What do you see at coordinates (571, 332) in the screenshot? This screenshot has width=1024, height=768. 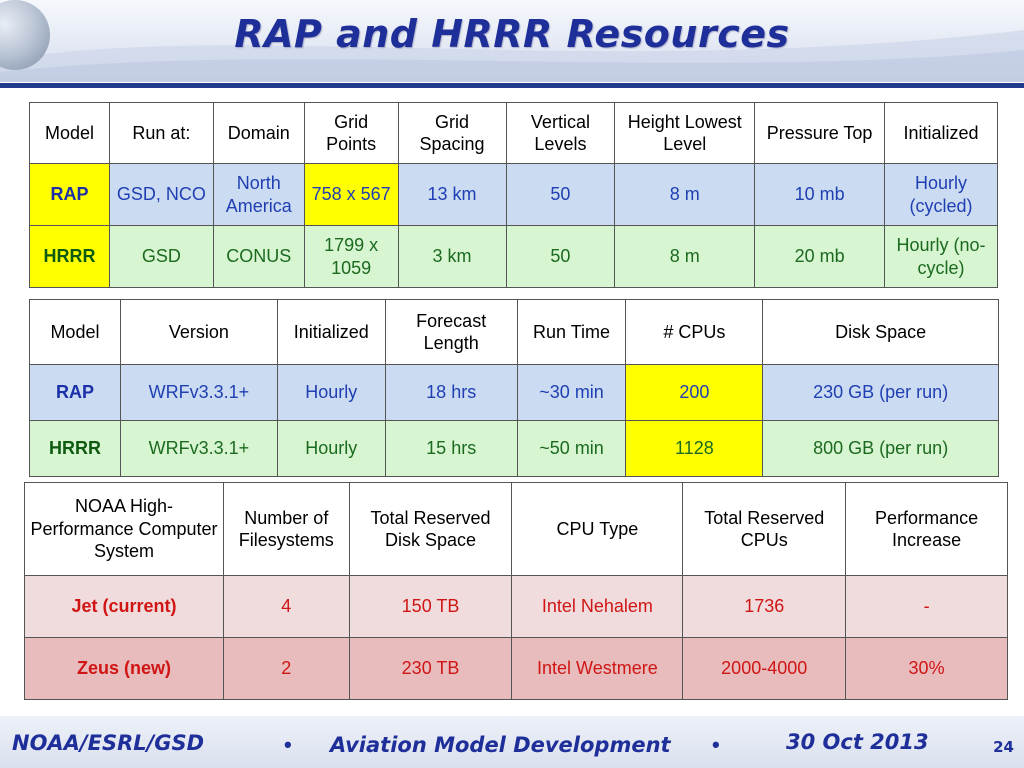 I see `header-run-time: Run Time` at bounding box center [571, 332].